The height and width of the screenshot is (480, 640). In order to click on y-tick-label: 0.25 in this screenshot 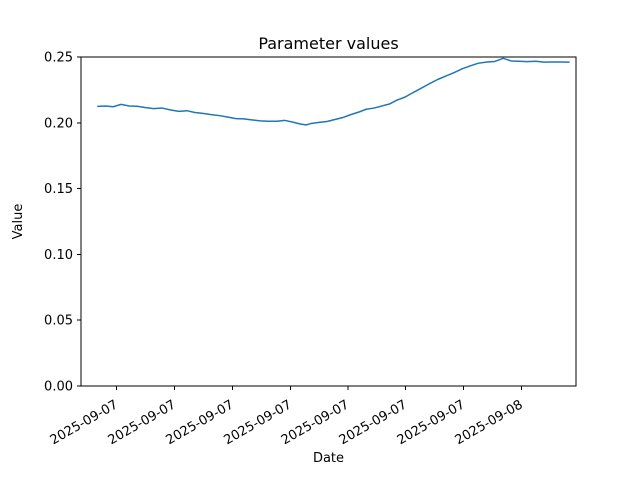, I will do `click(58, 58)`.